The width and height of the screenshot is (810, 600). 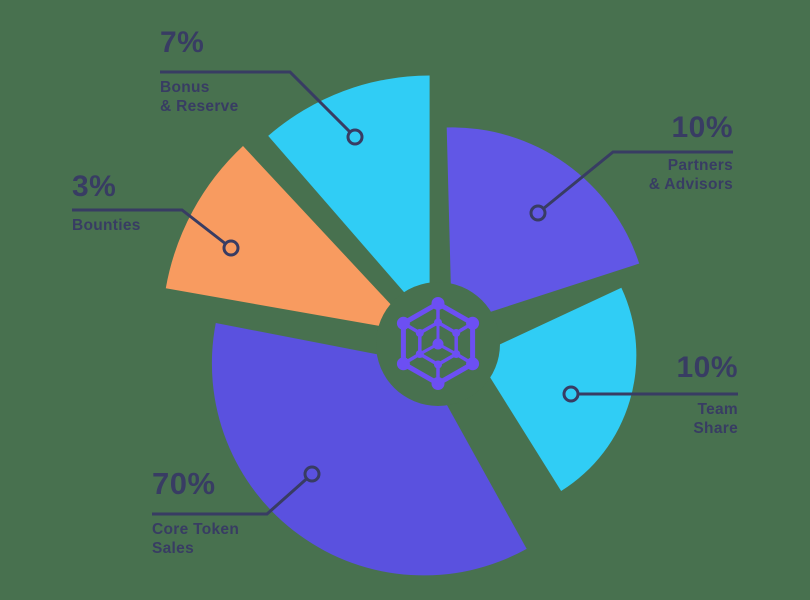 What do you see at coordinates (152, 229) in the screenshot?
I see `callout-leader-line-bounties` at bounding box center [152, 229].